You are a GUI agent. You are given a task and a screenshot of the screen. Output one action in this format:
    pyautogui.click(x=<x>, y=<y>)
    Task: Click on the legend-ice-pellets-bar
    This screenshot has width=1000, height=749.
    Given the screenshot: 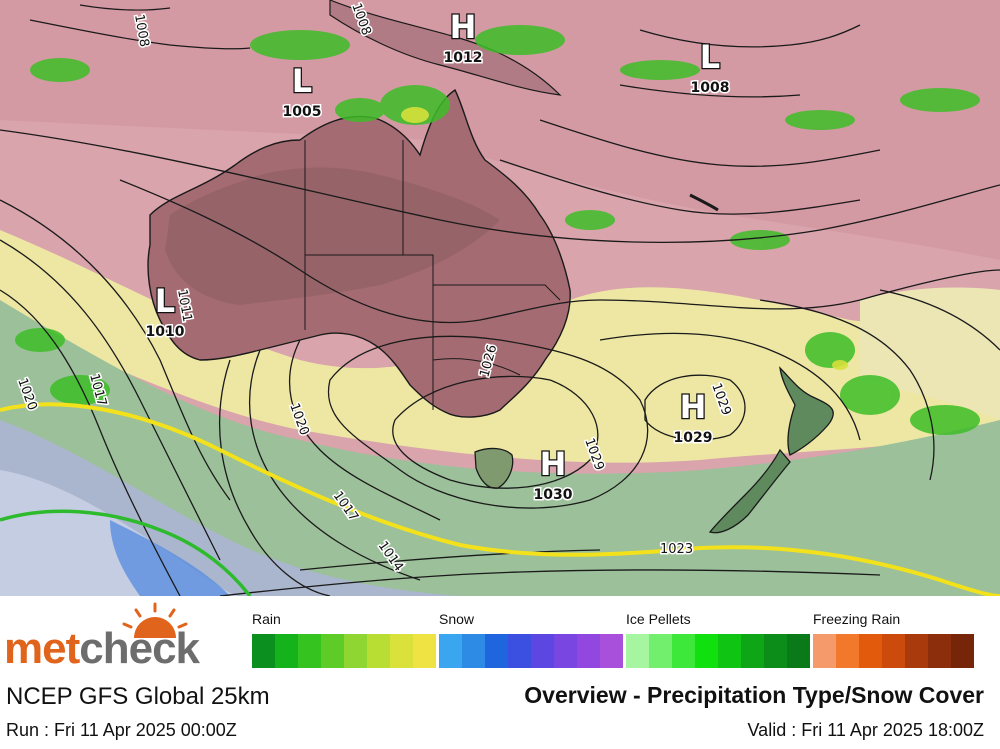 What is the action you would take?
    pyautogui.click(x=718, y=651)
    